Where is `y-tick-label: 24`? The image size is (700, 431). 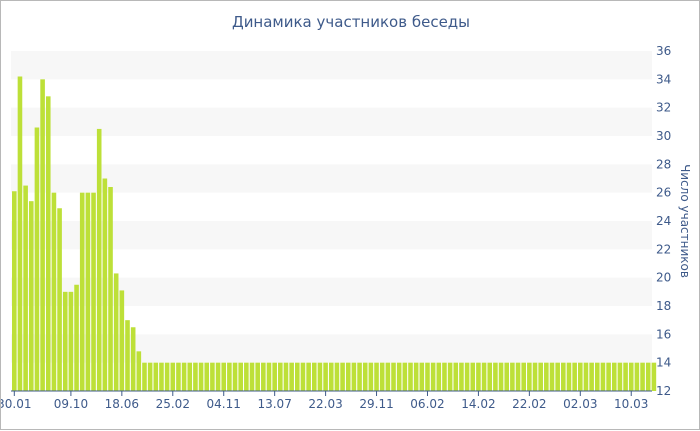 y-tick-label: 24 is located at coordinates (663, 221).